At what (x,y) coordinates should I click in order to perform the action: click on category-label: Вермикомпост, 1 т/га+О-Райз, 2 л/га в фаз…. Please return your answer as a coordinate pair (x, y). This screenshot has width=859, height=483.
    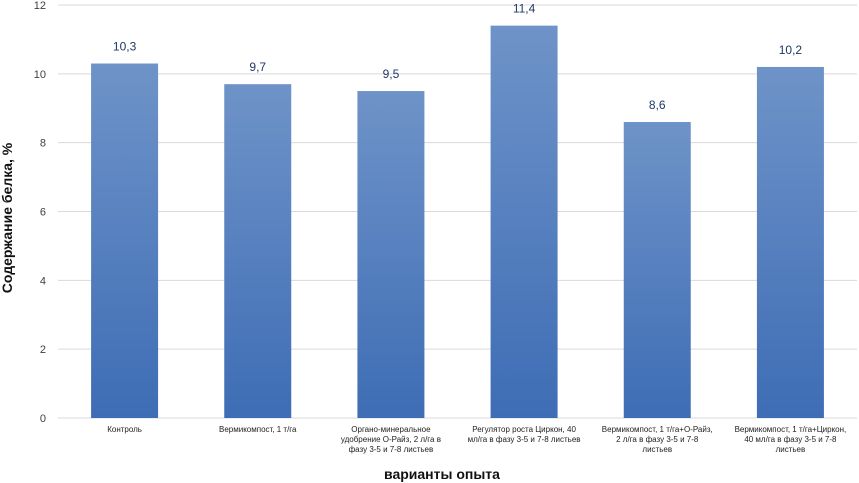
    Looking at the image, I should click on (657, 439).